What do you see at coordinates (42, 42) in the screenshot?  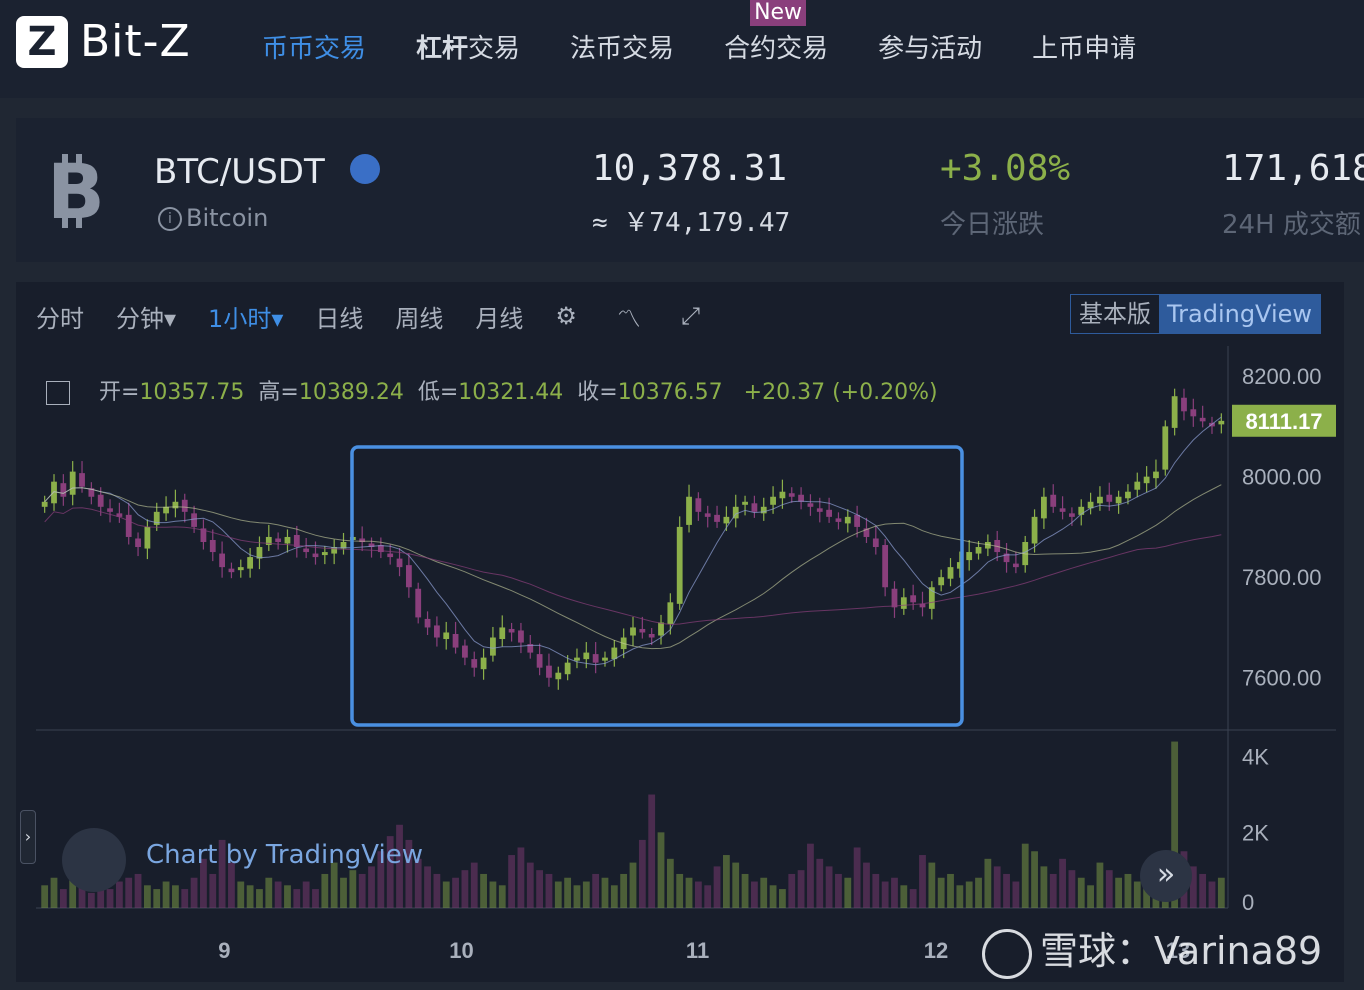 I see `brand-logo: Z` at bounding box center [42, 42].